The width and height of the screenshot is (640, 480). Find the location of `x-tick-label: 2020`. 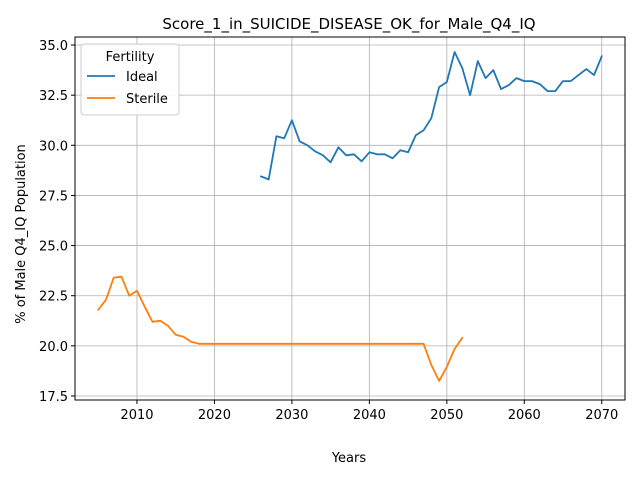

x-tick-label: 2020 is located at coordinates (214, 415).